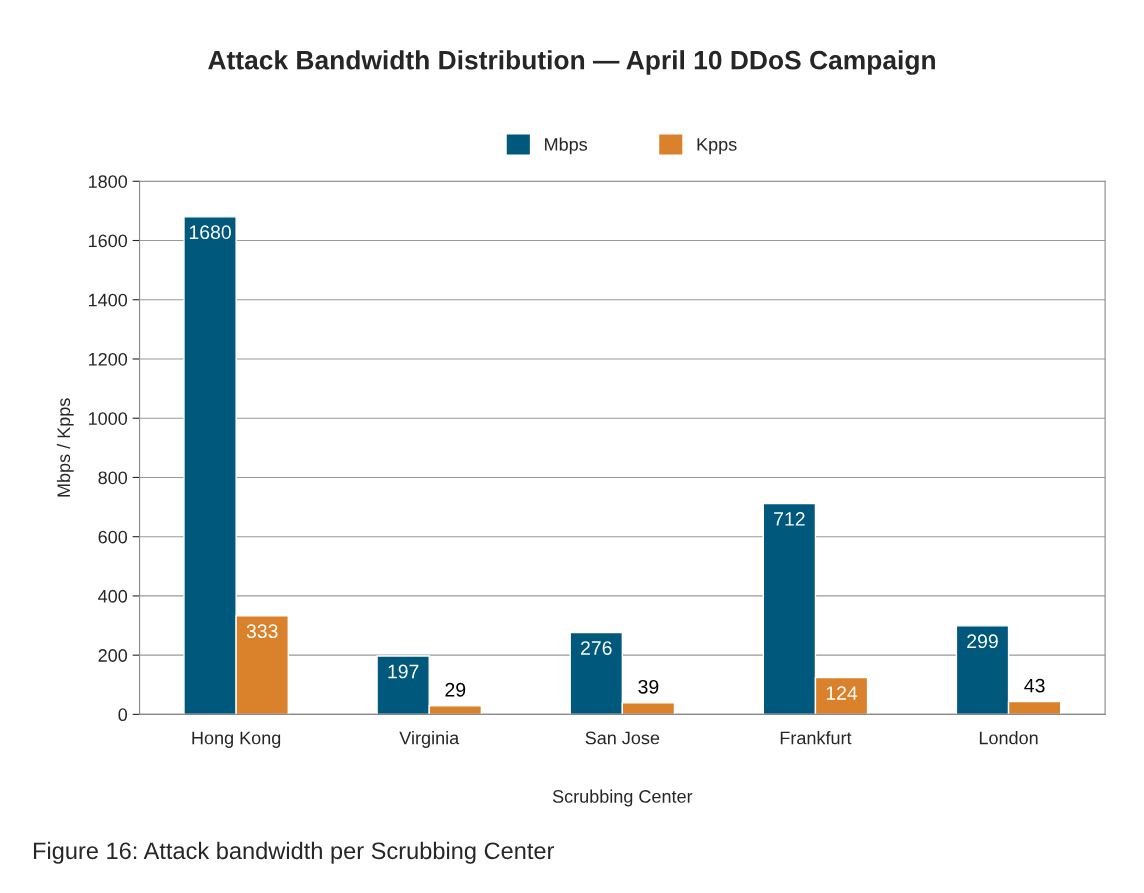 The image size is (1144, 893). Describe the element at coordinates (571, 62) in the screenshot. I see `chart-title: Attack Bandwidth Distribution — April 10 DDoS Campaign` at that location.